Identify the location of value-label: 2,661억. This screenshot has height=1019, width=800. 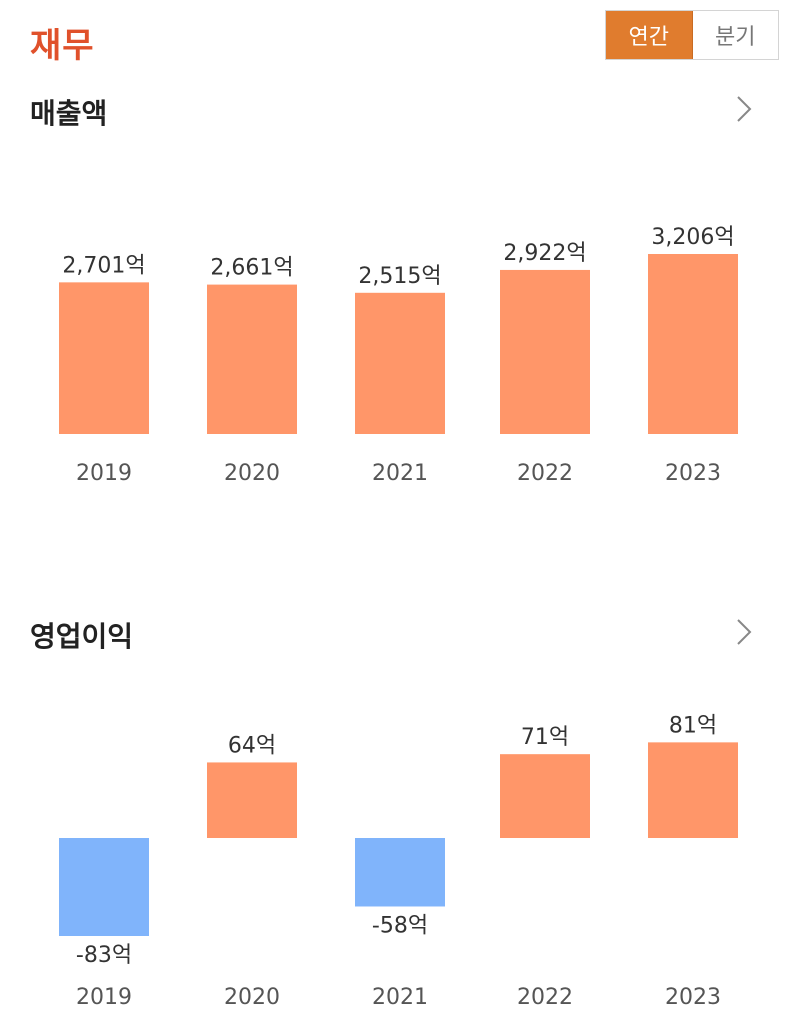
(251, 268).